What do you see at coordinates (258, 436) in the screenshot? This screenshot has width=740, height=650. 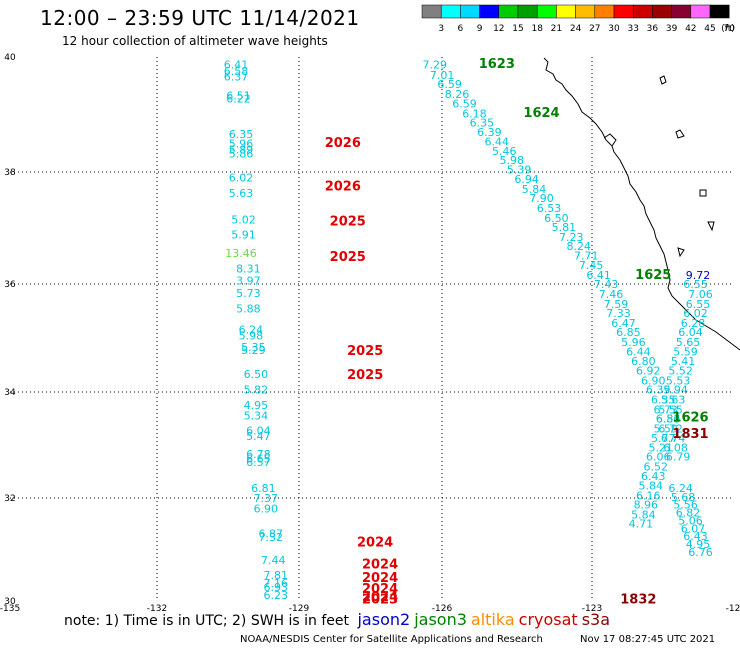 I see `wave-height-value: 5.47` at bounding box center [258, 436].